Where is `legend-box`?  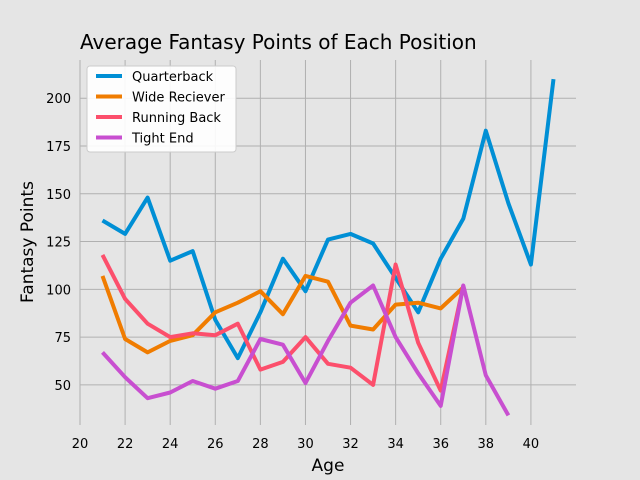
legend-box is located at coordinates (161, 109).